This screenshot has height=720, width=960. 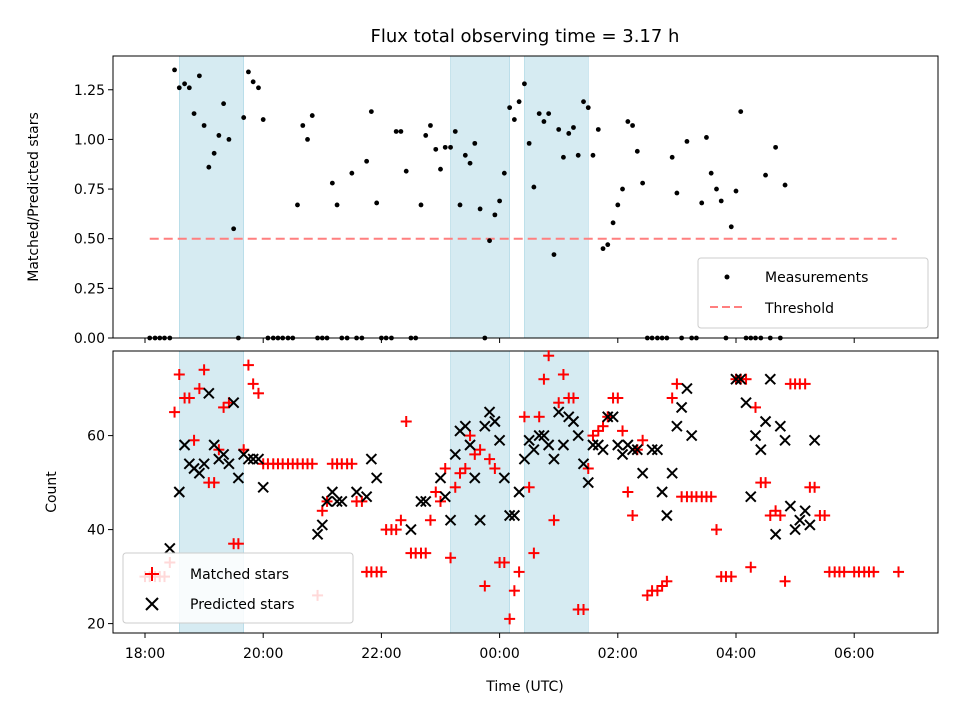 I want to click on y-tick-label: 60, so click(x=96, y=437).